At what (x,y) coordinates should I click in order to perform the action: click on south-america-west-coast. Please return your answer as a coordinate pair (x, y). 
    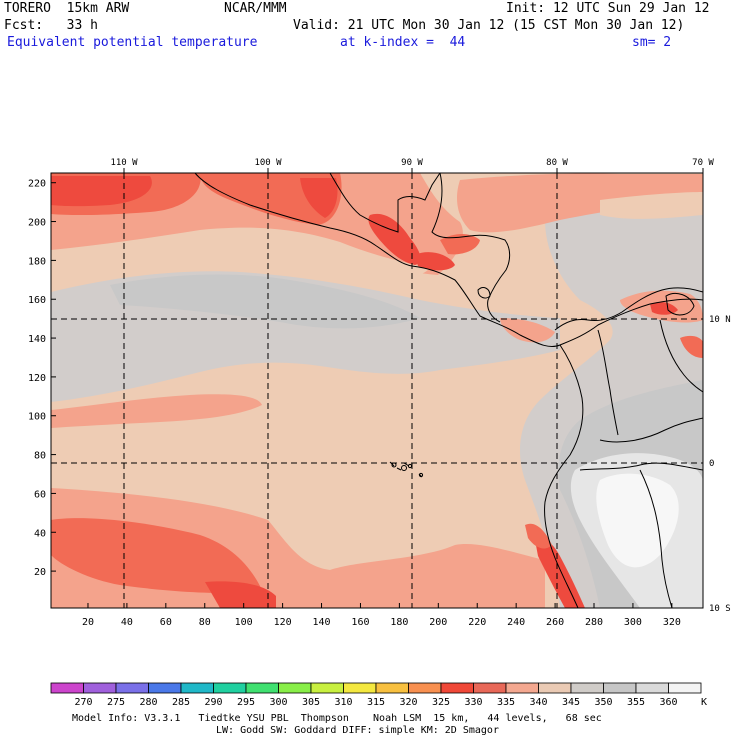
    Looking at the image, I should click on (564, 476).